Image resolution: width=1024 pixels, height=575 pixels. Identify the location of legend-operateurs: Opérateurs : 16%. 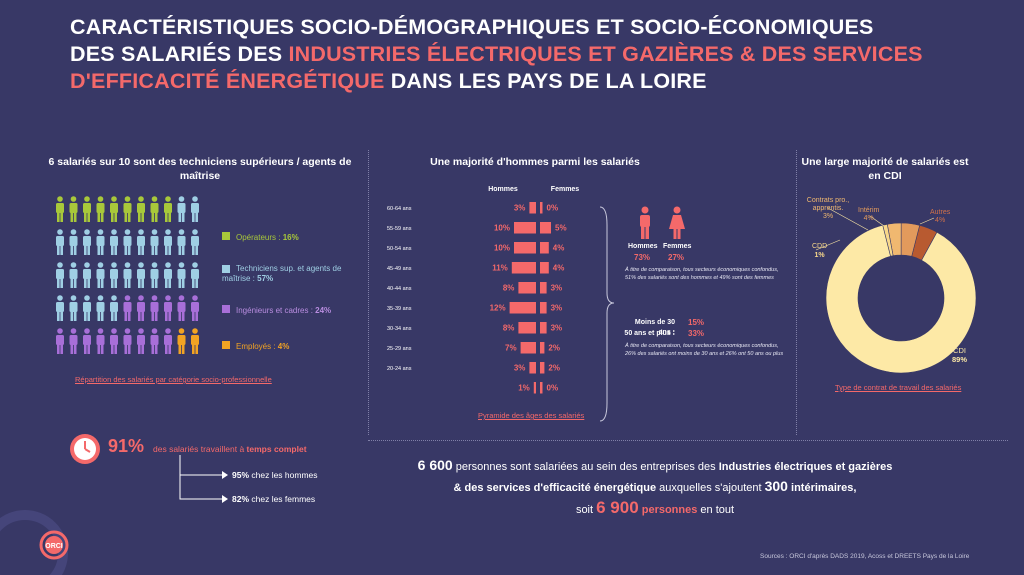
(260, 237).